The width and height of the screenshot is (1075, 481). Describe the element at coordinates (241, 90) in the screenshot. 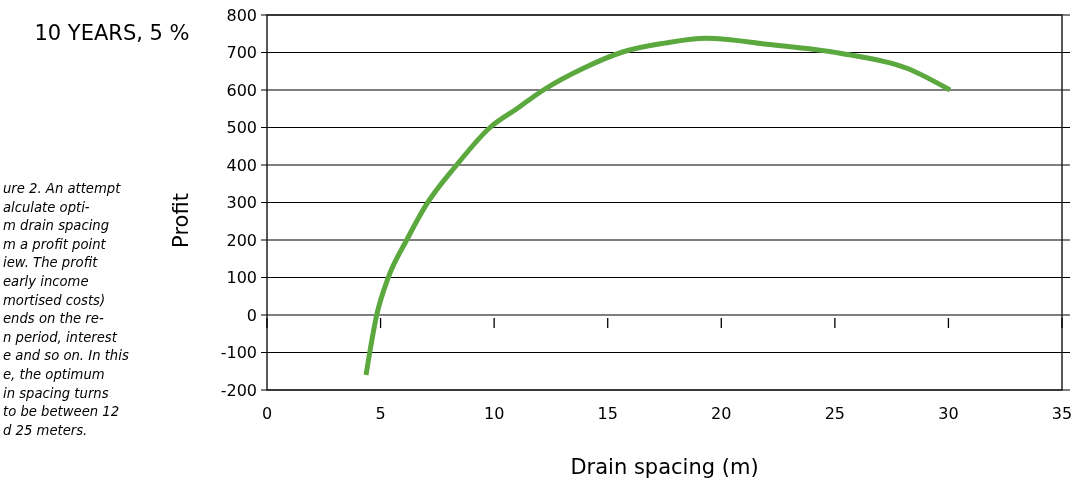

I see `y-tick-label: 600` at that location.